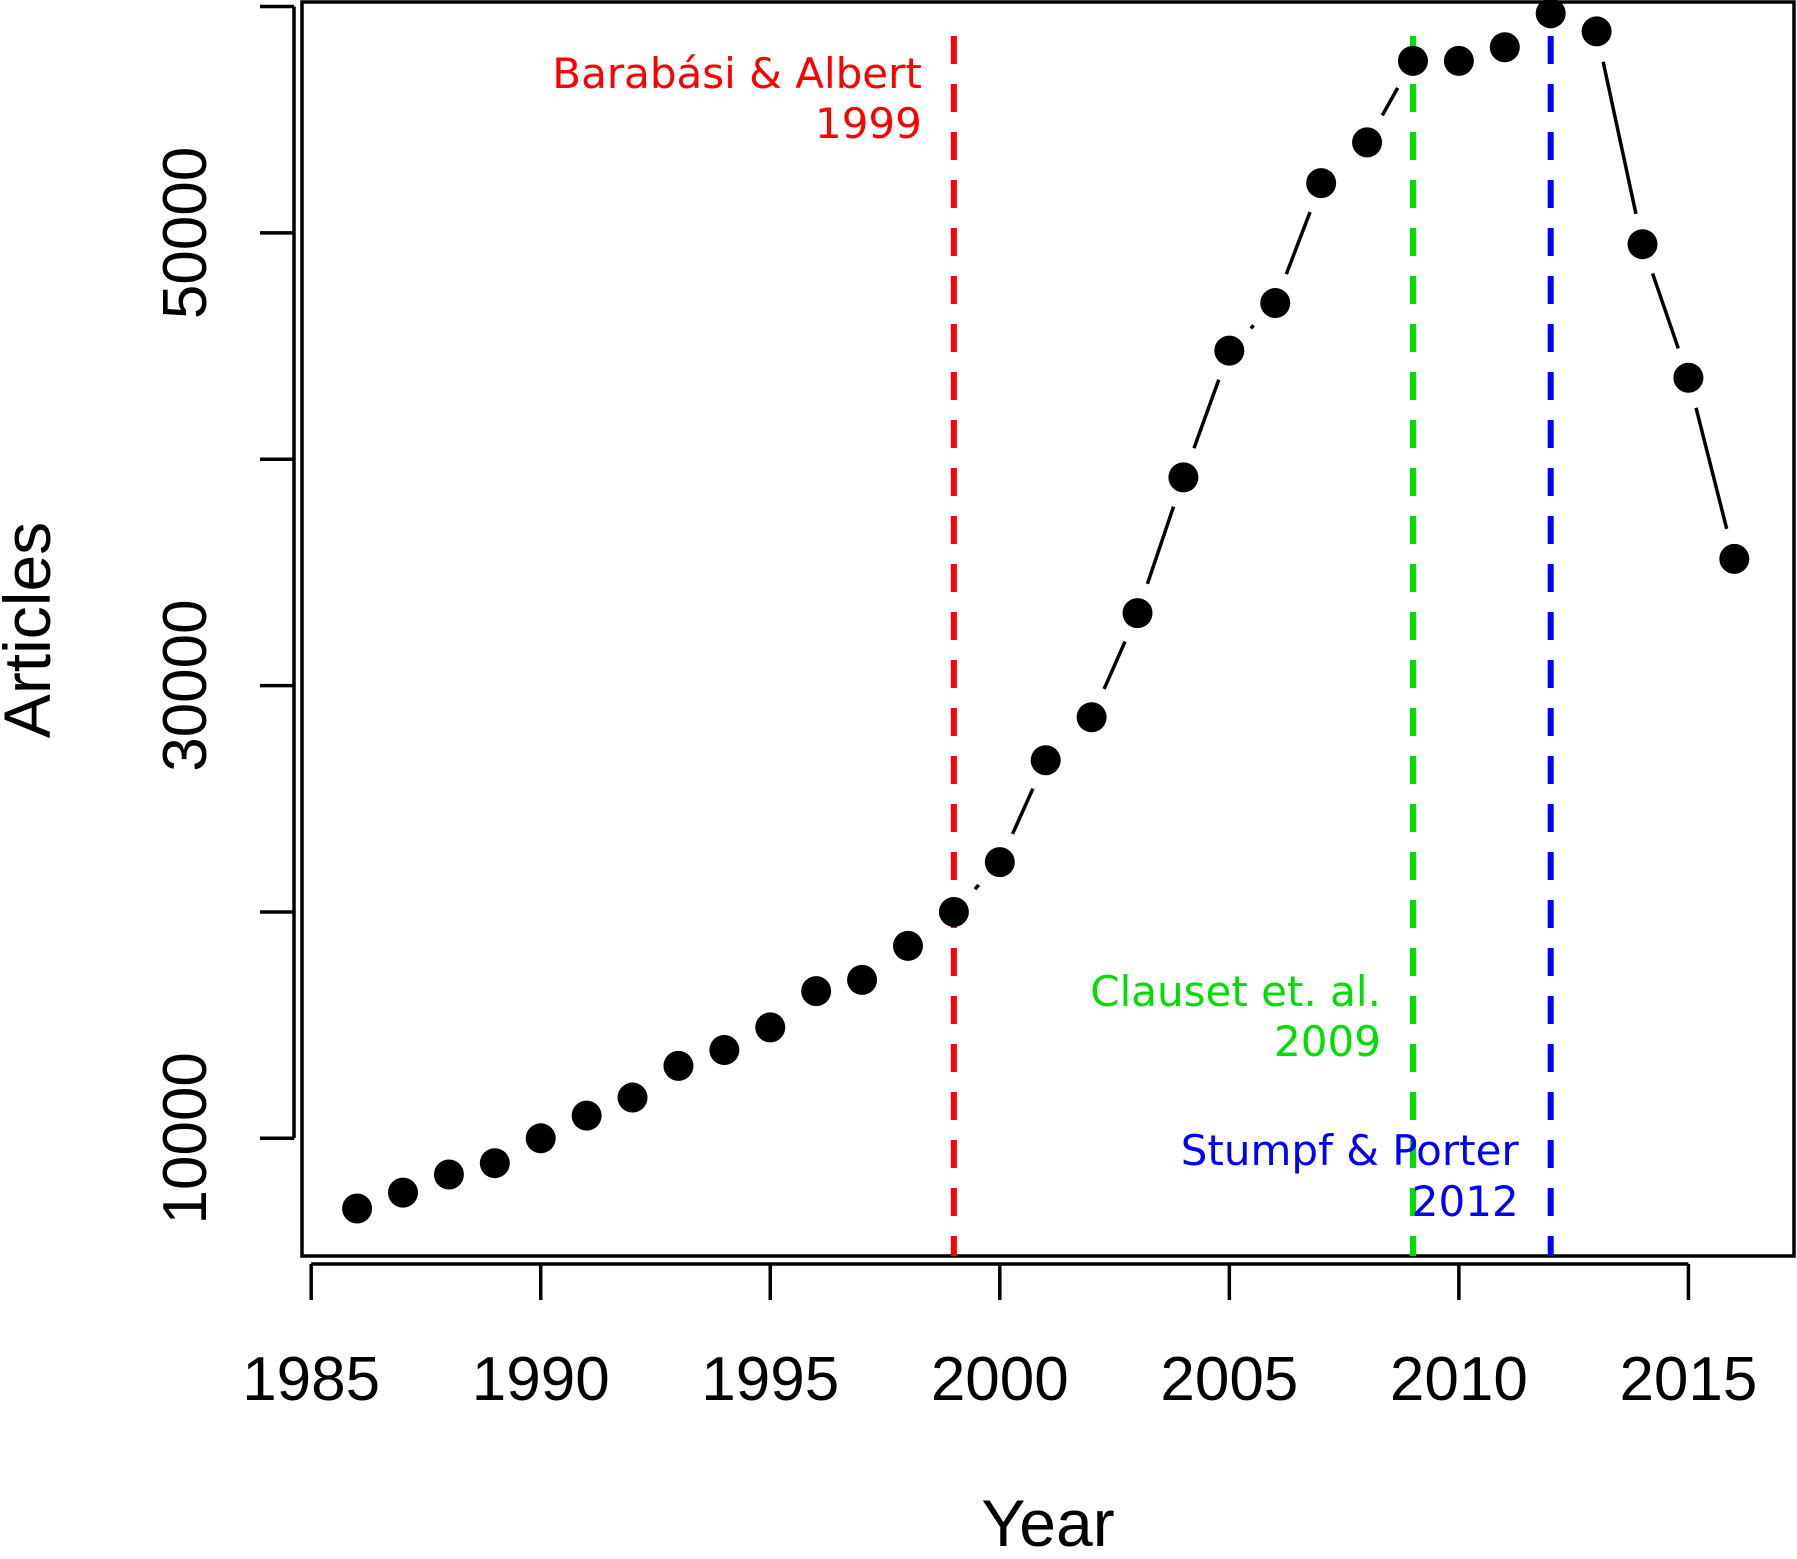 This screenshot has height=1559, width=1797. Describe the element at coordinates (862, 979) in the screenshot. I see `data-point-1997` at that location.